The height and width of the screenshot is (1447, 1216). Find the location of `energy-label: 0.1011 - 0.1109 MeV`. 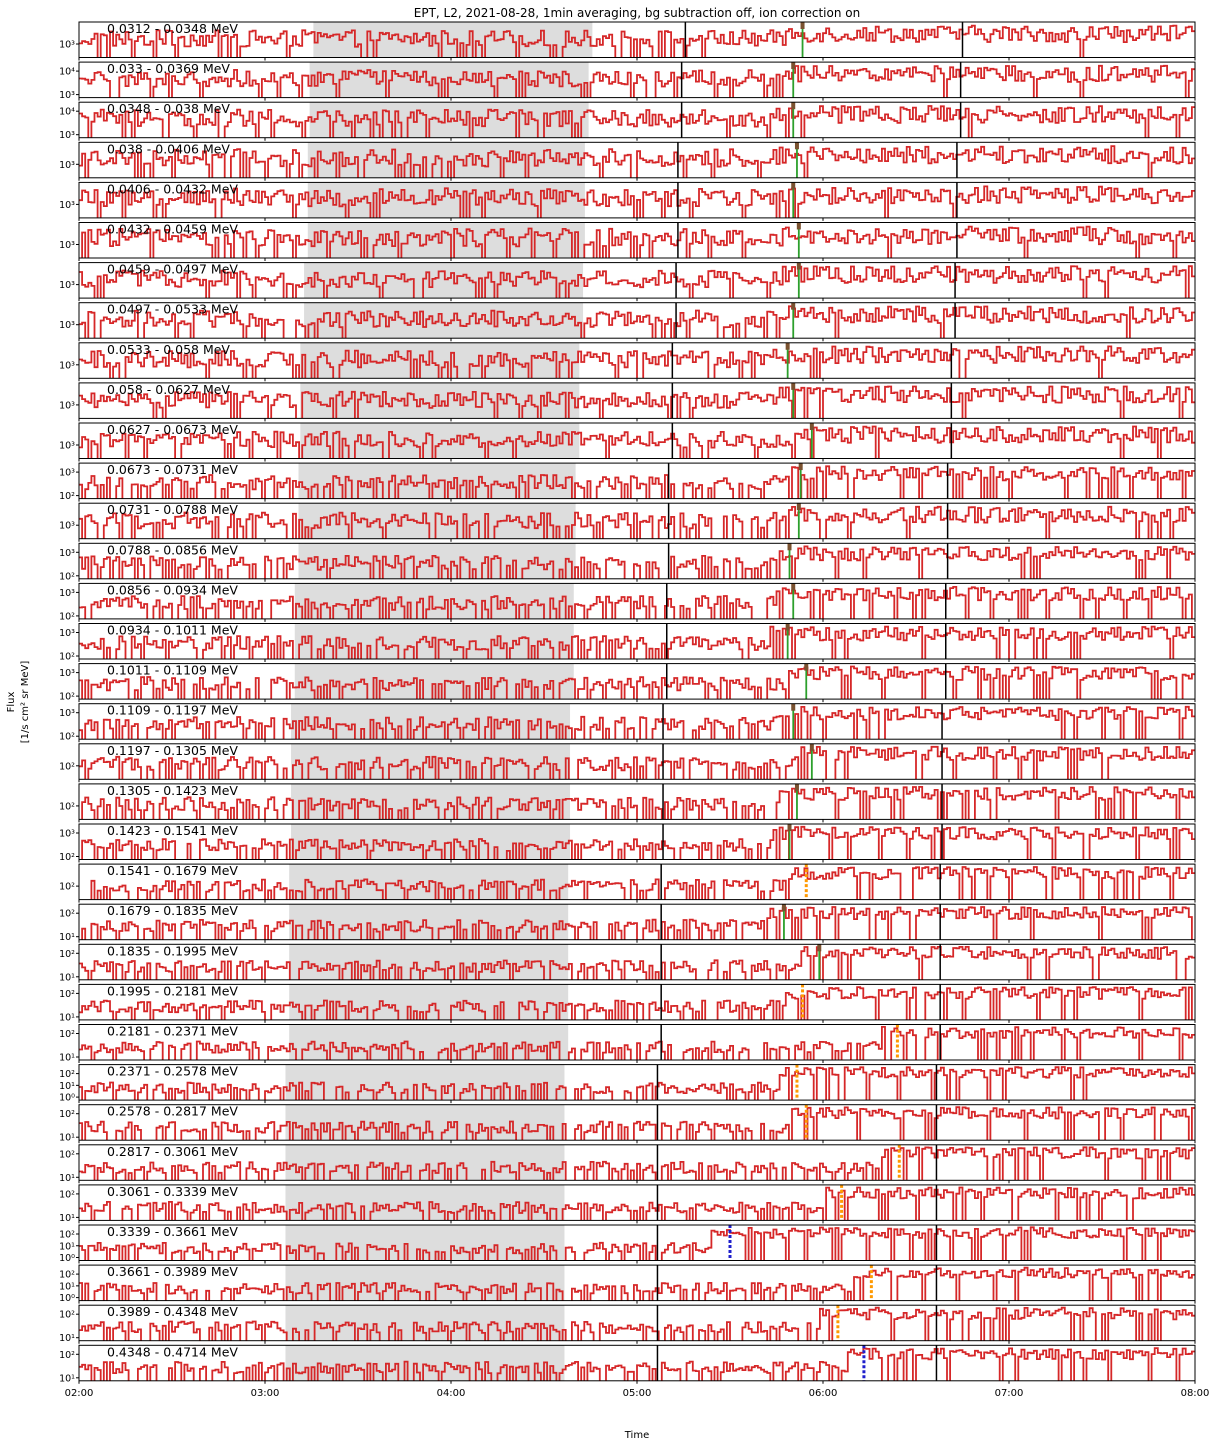

energy-label: 0.1011 - 0.1109 MeV is located at coordinates (172, 670).